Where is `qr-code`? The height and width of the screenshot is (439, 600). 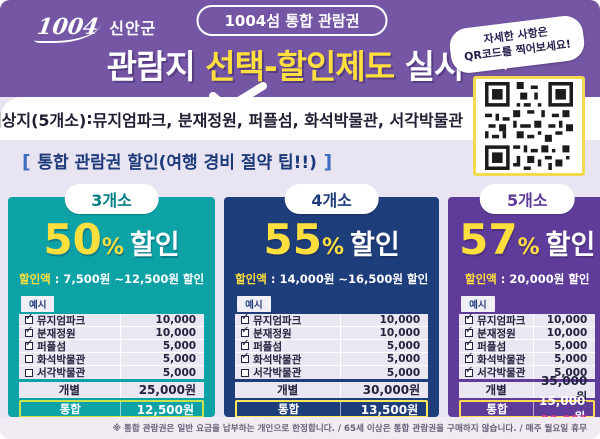 qr-code is located at coordinates (529, 126).